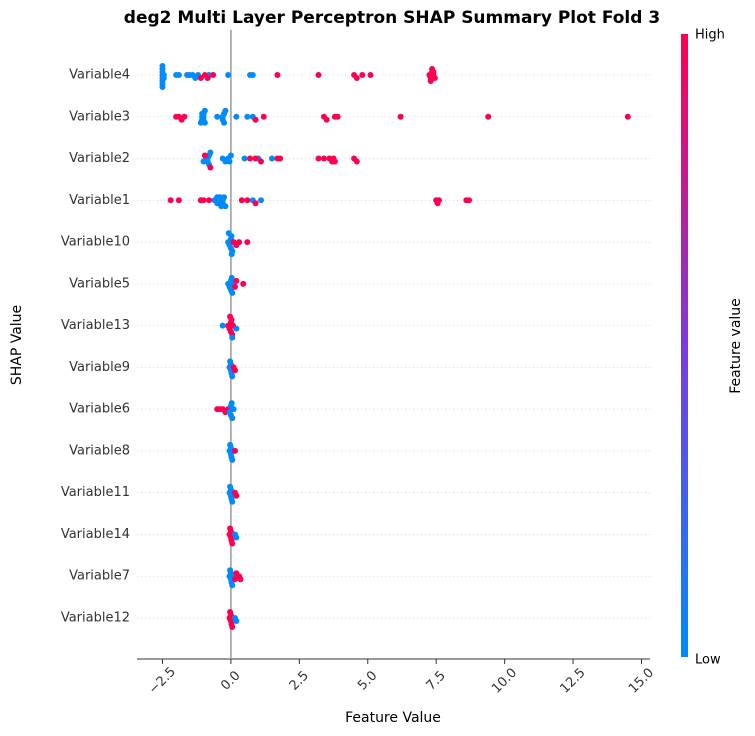 Image resolution: width=755 pixels, height=736 pixels. I want to click on y-tick-label: Variable6, so click(99, 409).